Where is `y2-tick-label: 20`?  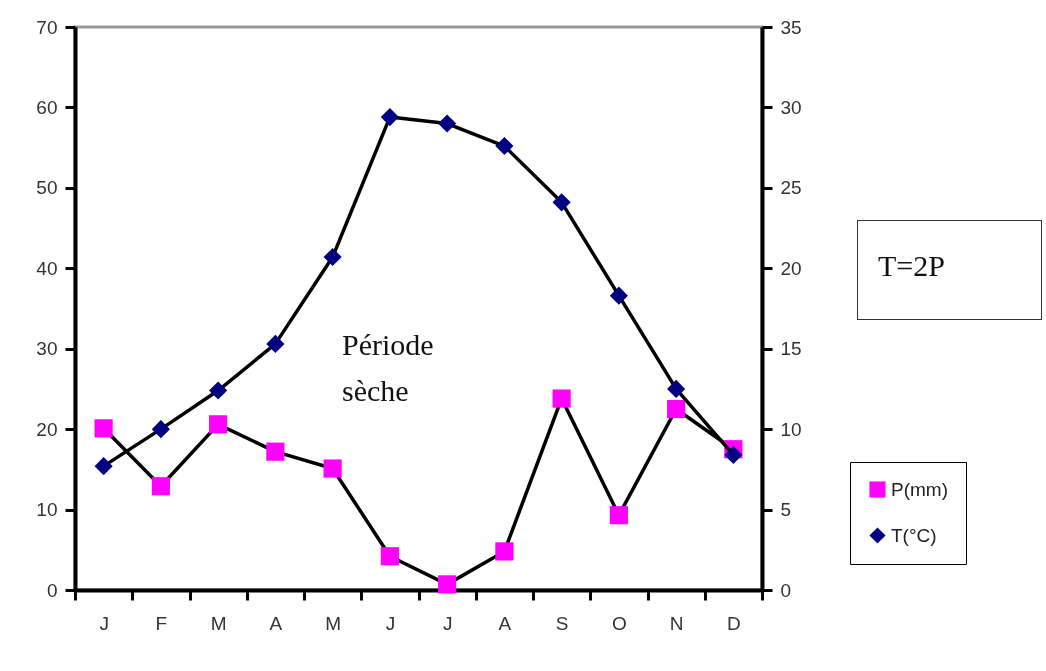
y2-tick-label: 20 is located at coordinates (791, 268).